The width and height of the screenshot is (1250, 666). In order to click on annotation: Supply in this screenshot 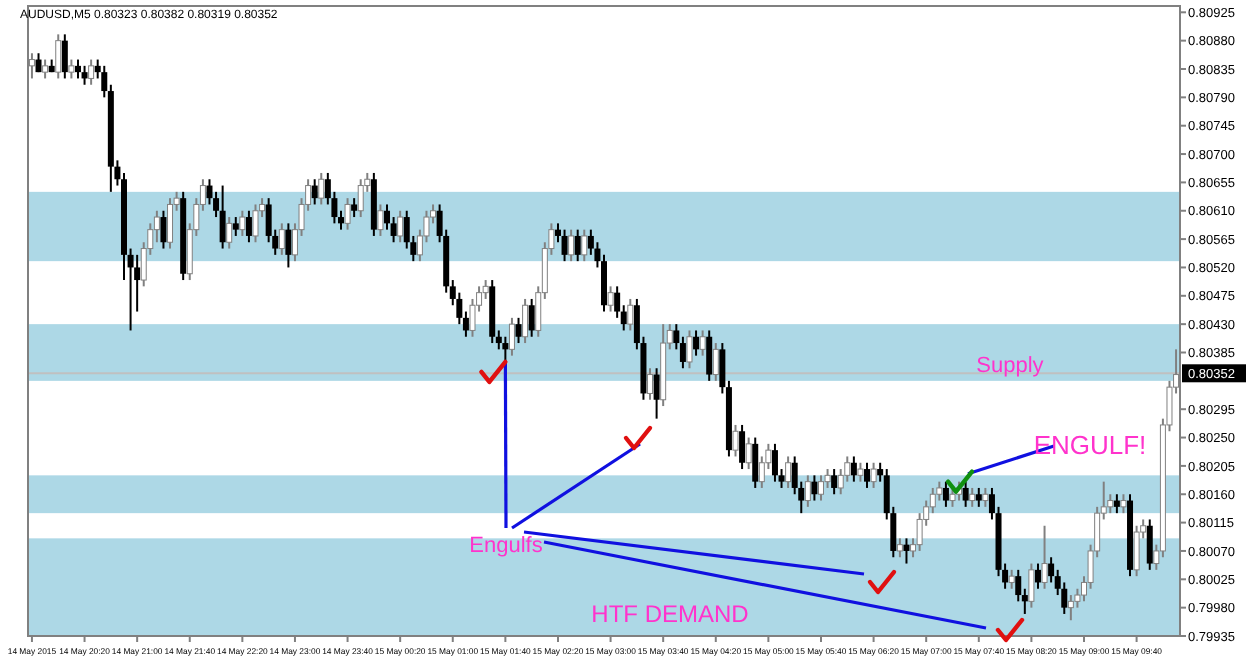, I will do `click(1010, 366)`.